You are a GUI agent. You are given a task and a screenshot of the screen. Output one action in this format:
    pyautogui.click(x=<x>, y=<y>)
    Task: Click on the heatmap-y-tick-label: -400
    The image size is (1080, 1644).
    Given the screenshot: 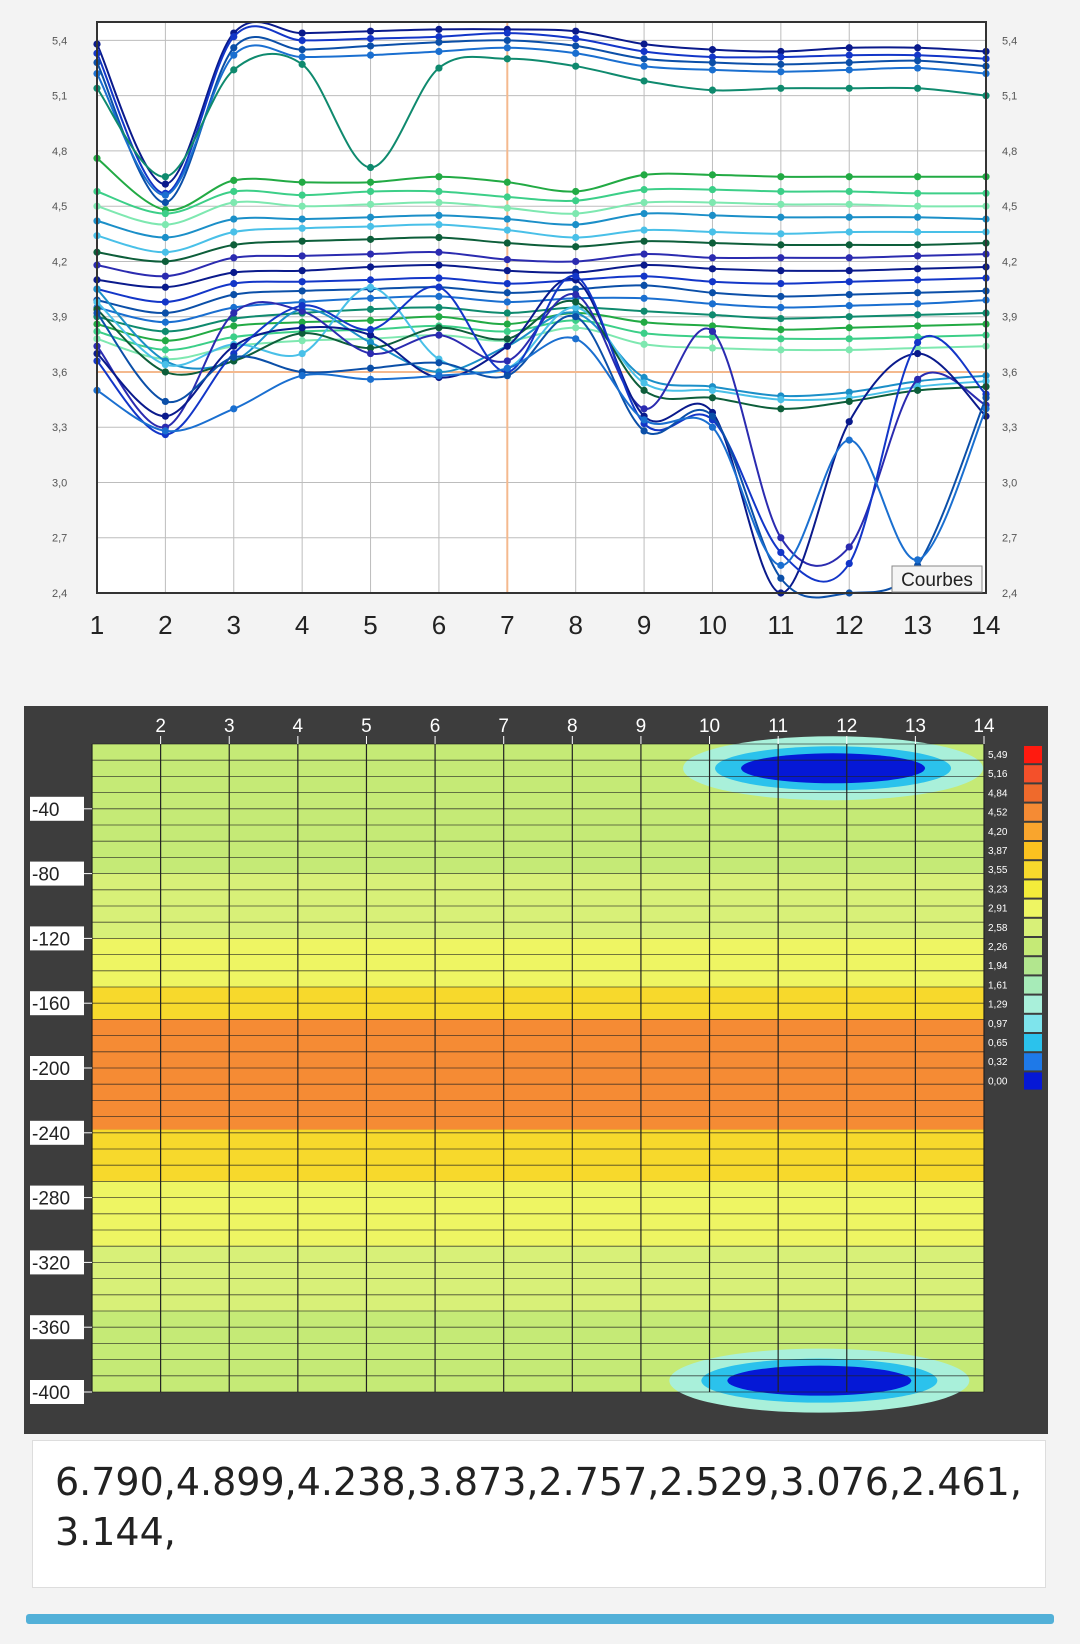 What is the action you would take?
    pyautogui.click(x=51, y=1393)
    